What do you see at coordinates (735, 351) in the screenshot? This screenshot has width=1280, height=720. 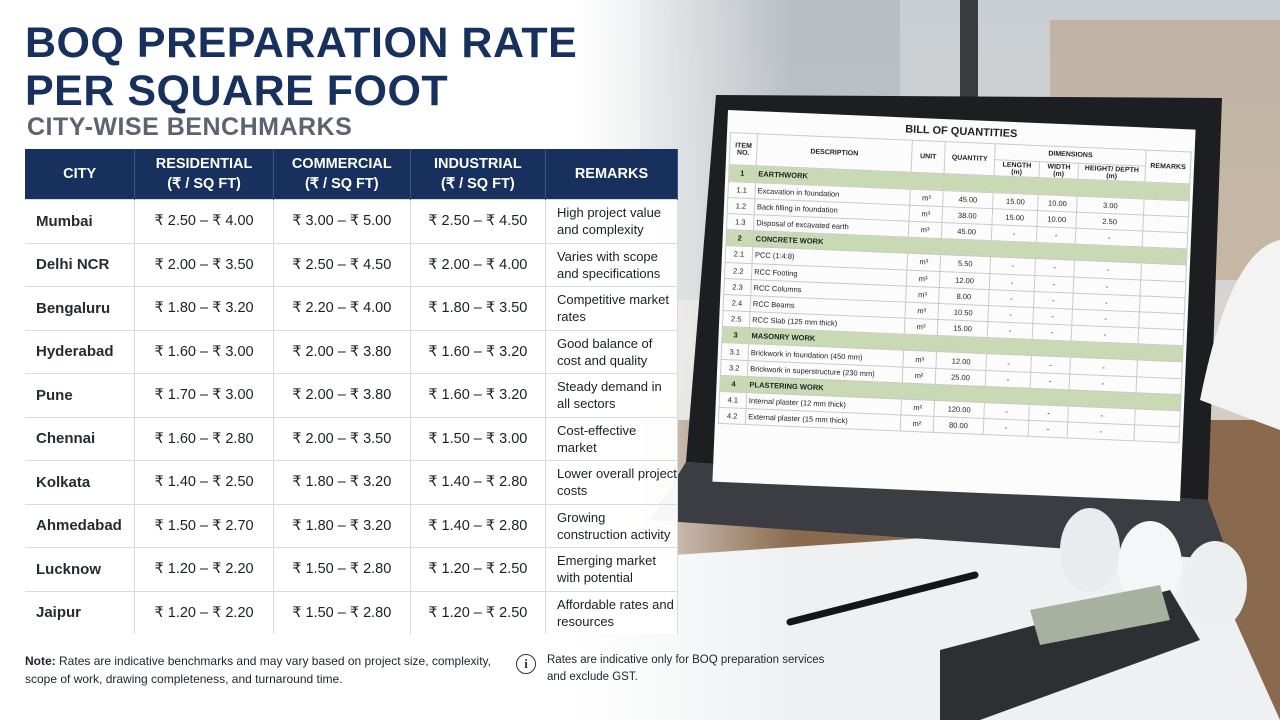 I see `boq-cell: 3.1` at bounding box center [735, 351].